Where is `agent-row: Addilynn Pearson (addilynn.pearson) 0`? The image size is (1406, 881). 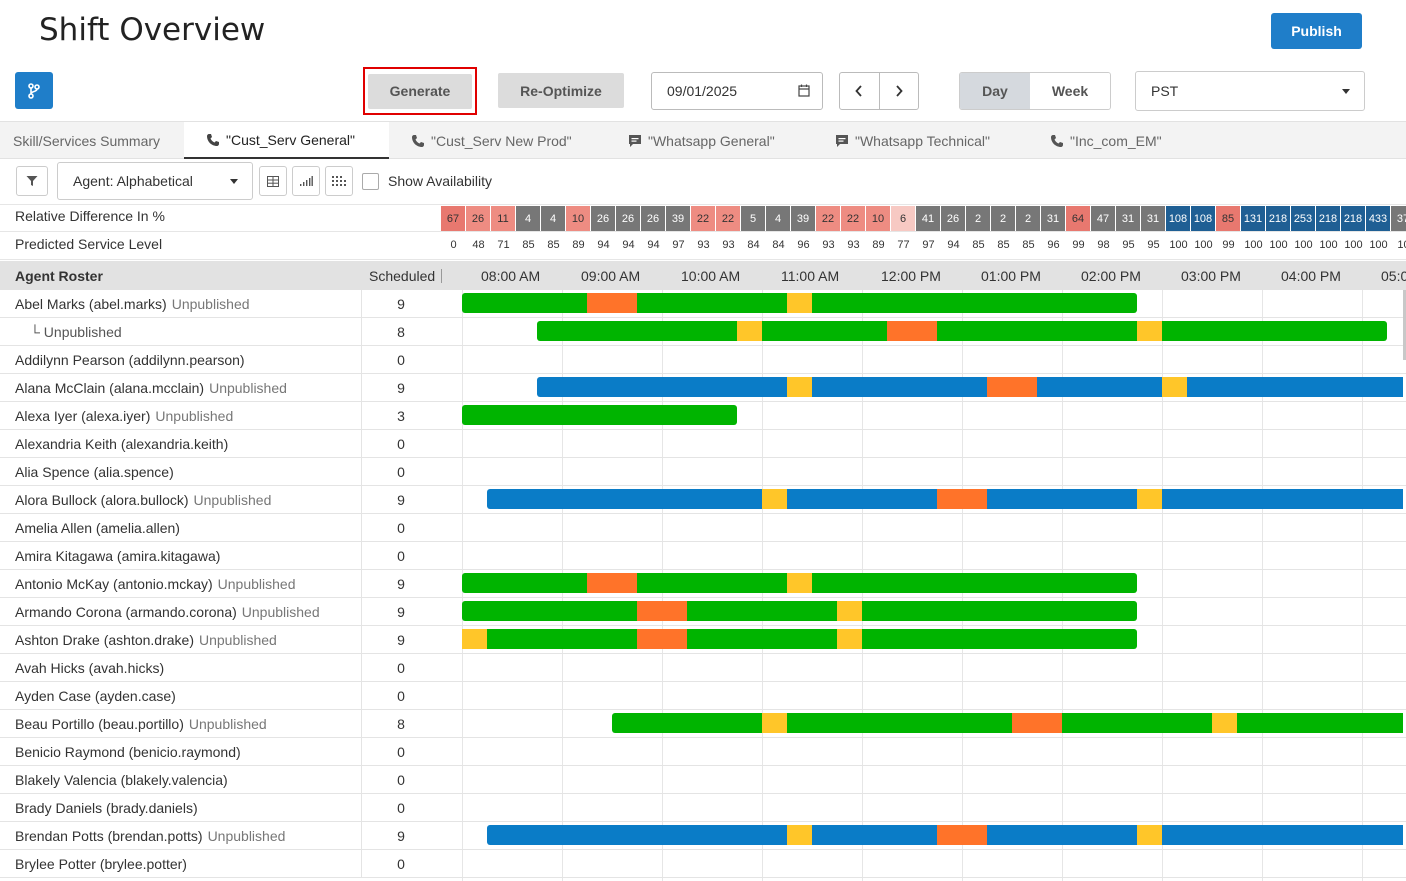
agent-row: Addilynn Pearson (addilynn.pearson) 0 is located at coordinates (703, 360).